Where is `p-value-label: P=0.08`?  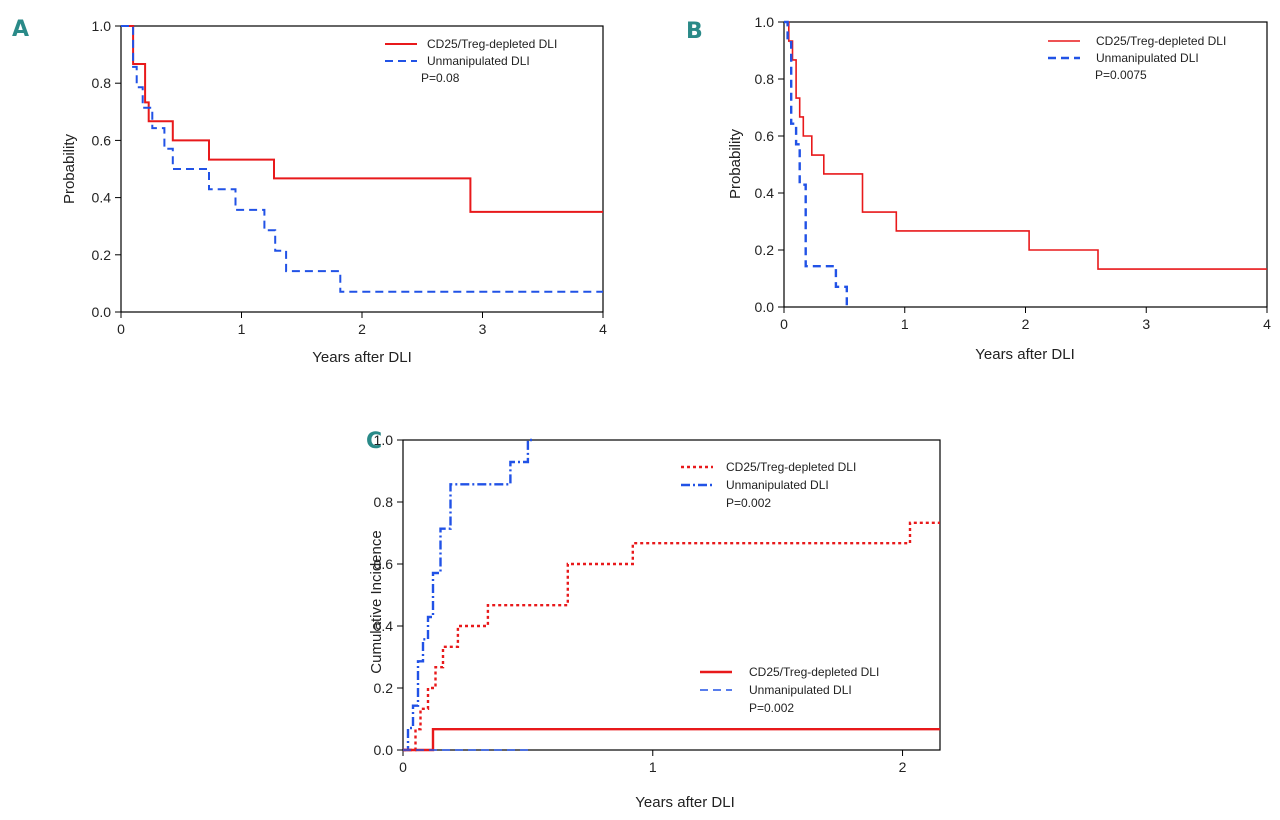 p-value-label: P=0.08 is located at coordinates (440, 78).